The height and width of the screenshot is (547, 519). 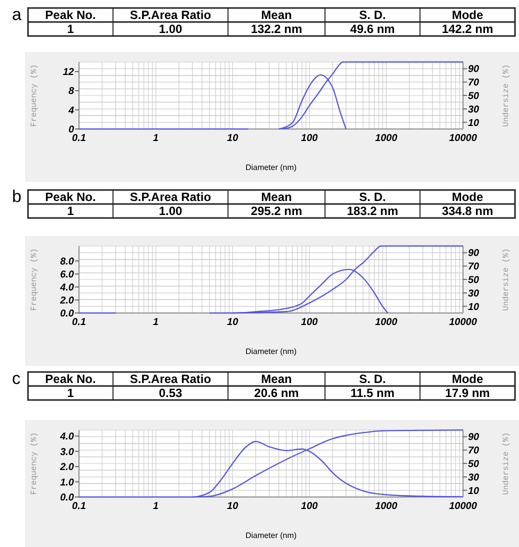 I want to click on text: 17.9 nm, so click(x=467, y=393).